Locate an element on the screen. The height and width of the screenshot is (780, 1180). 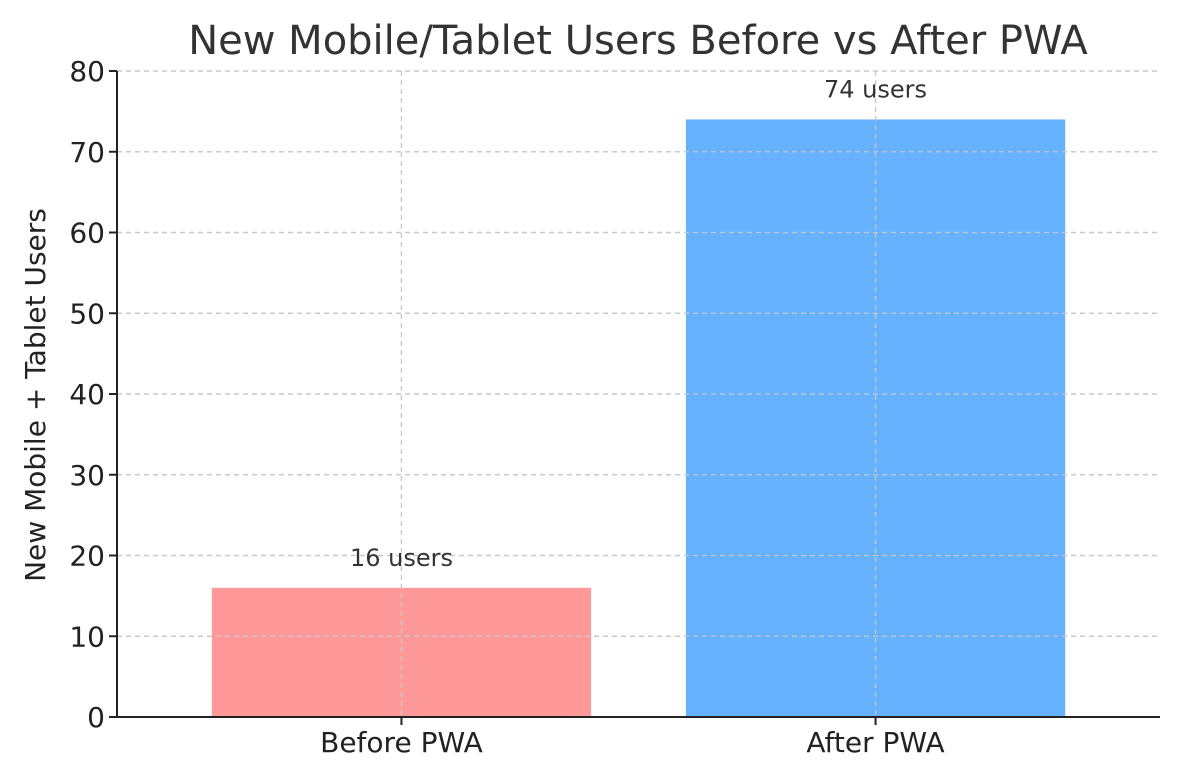
y-tick-label: 60 is located at coordinates (87, 233).